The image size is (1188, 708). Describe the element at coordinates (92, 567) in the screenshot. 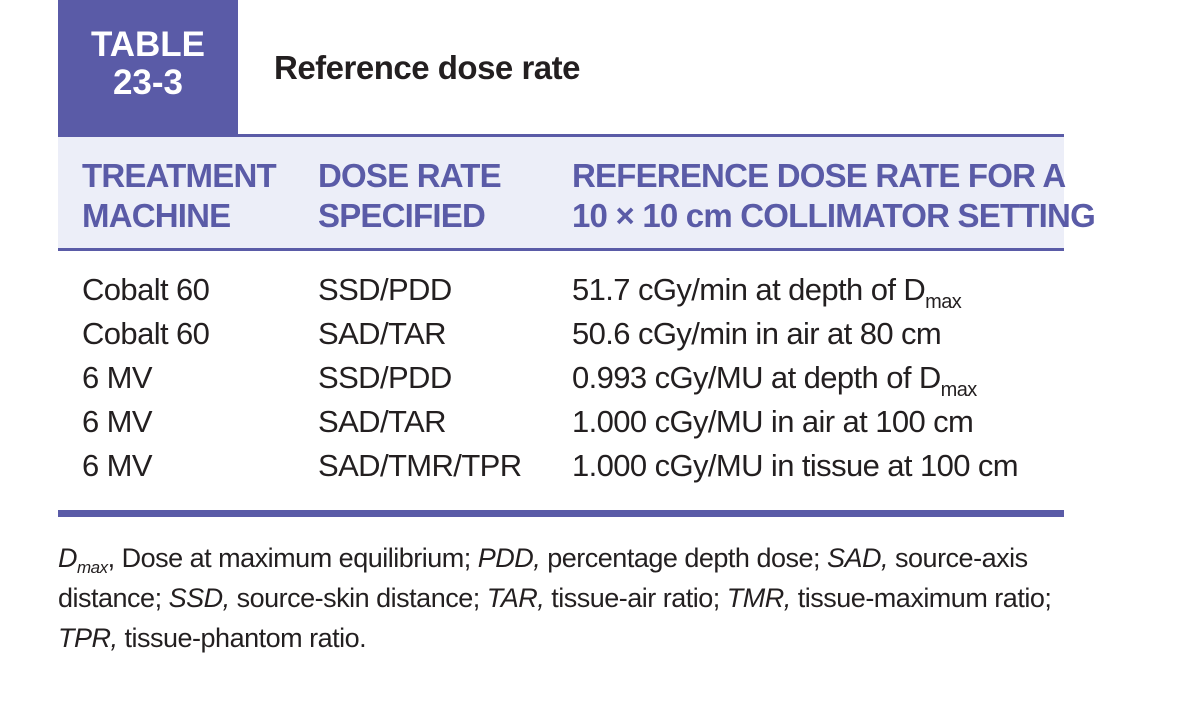

I see `footnote-abbr-subscript: max` at that location.